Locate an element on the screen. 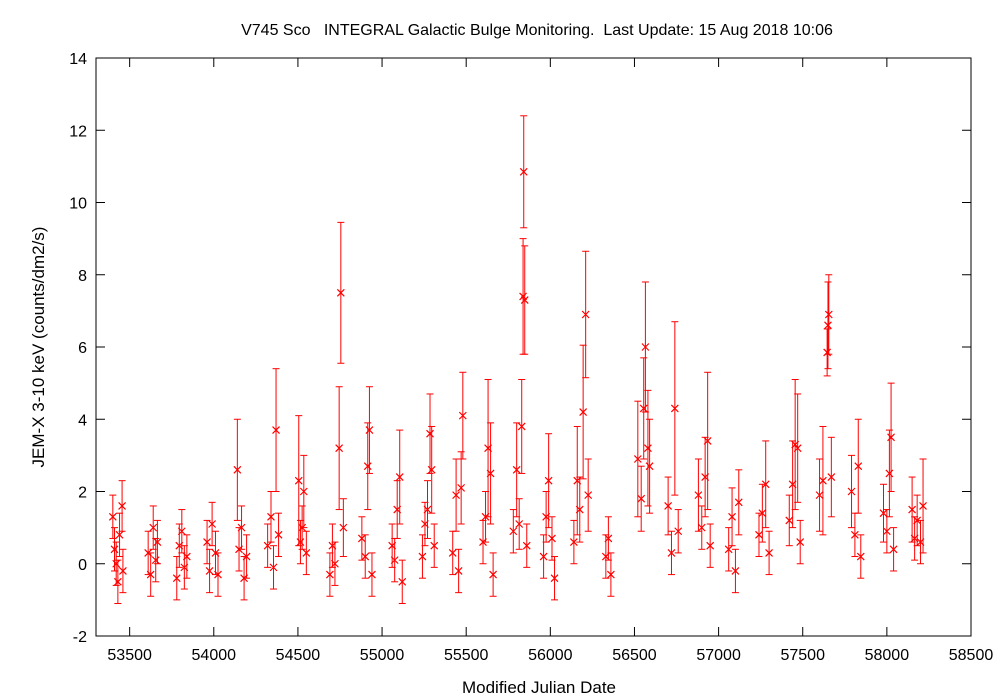  x-tick-label: 56000 is located at coordinates (550, 655).